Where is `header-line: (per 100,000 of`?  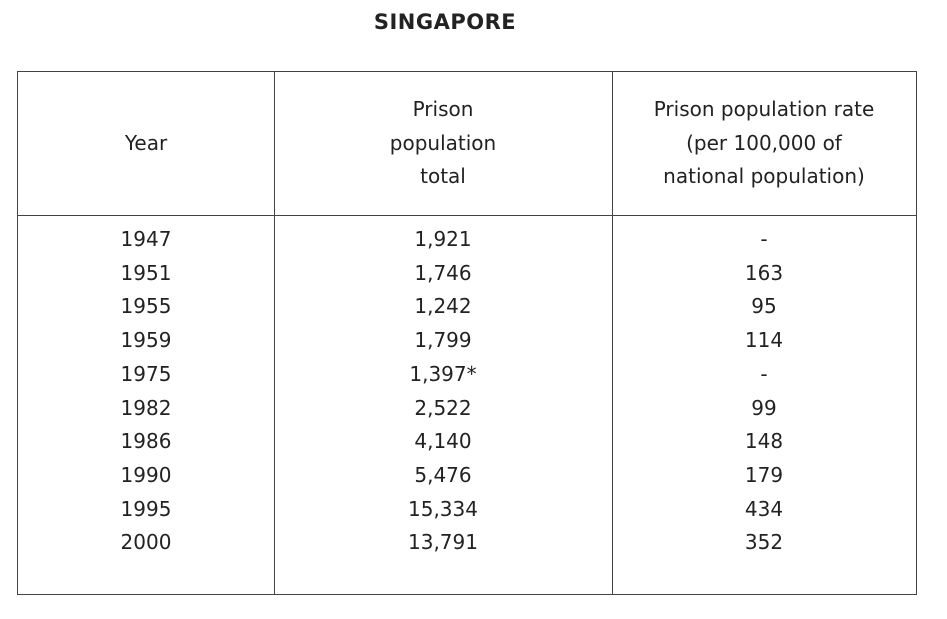 header-line: (per 100,000 of is located at coordinates (764, 142).